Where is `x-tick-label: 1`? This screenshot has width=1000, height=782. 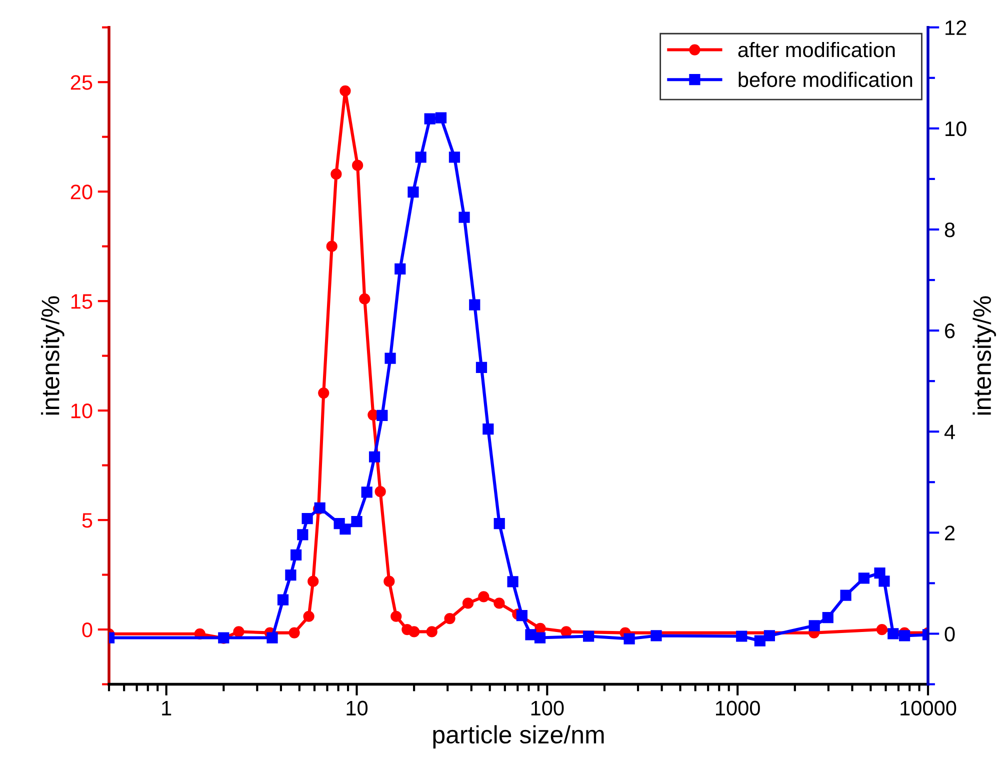
x-tick-label: 1 is located at coordinates (167, 708).